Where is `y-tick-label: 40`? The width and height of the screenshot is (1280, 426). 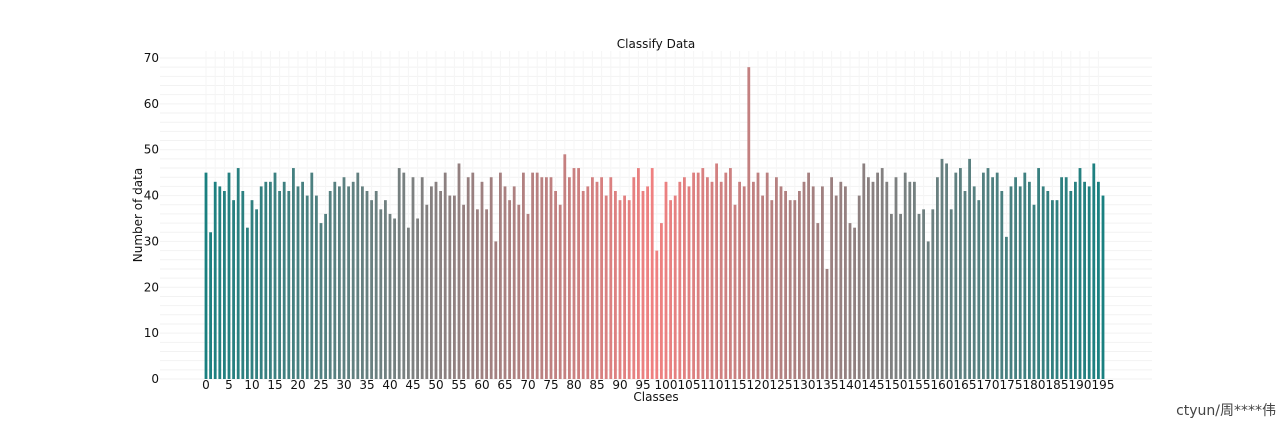 y-tick-label: 40 is located at coordinates (151, 196).